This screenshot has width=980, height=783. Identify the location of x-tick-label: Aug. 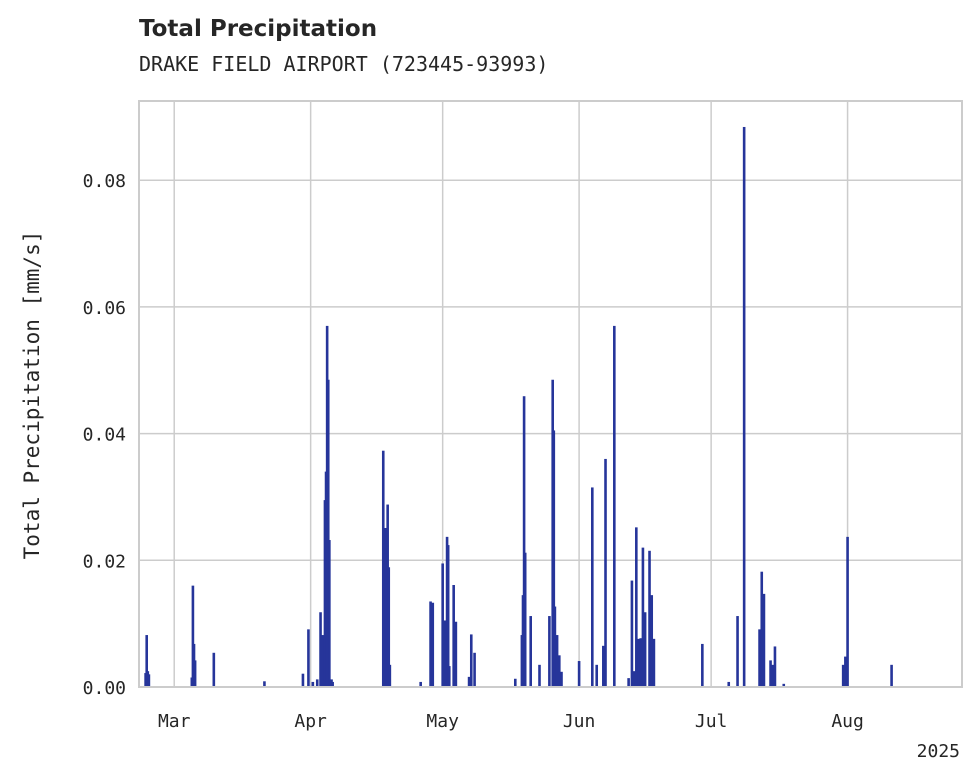
(847, 721).